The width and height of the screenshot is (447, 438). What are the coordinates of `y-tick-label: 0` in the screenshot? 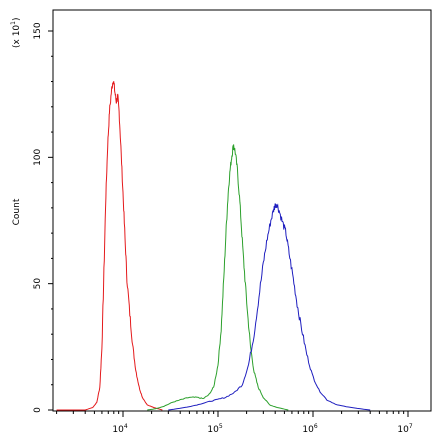 It's located at (38, 410).